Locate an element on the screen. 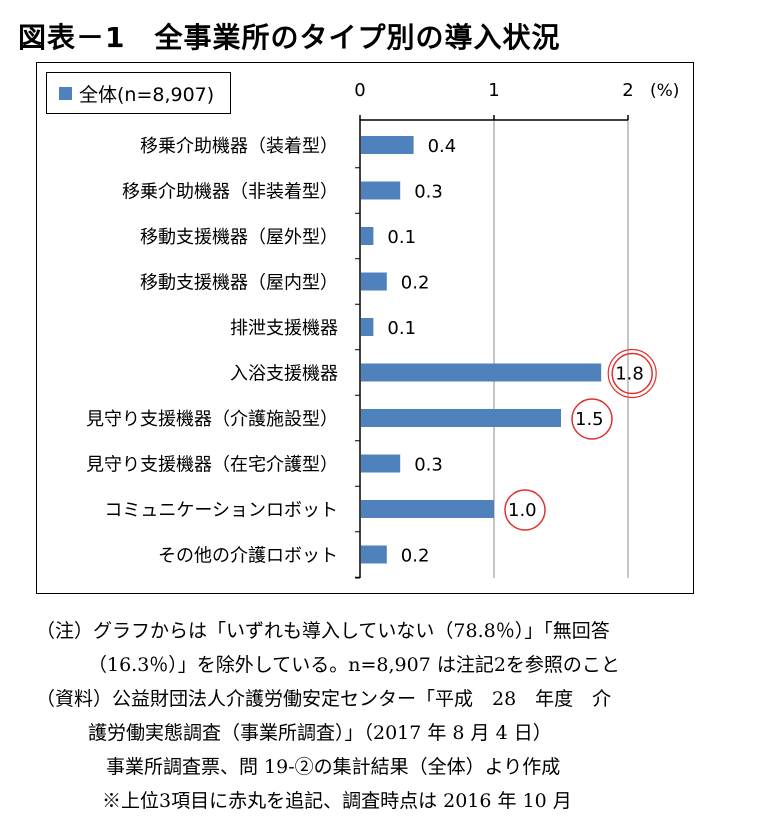  category-label: 移乗介助機器（装着型） is located at coordinates (239, 146).